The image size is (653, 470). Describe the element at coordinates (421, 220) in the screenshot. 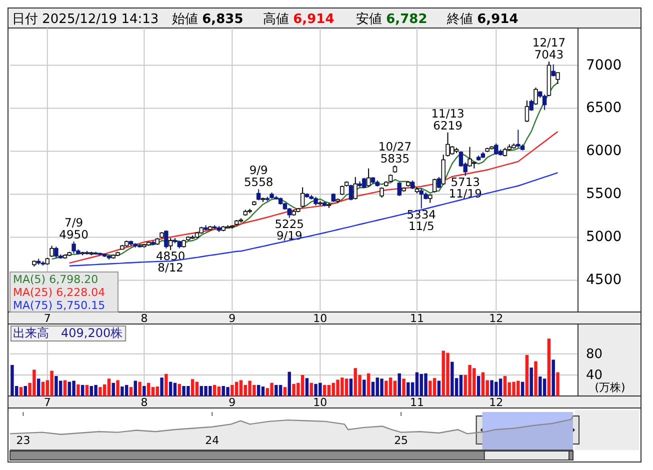

I see `annotation: 5334 11/5` at that location.